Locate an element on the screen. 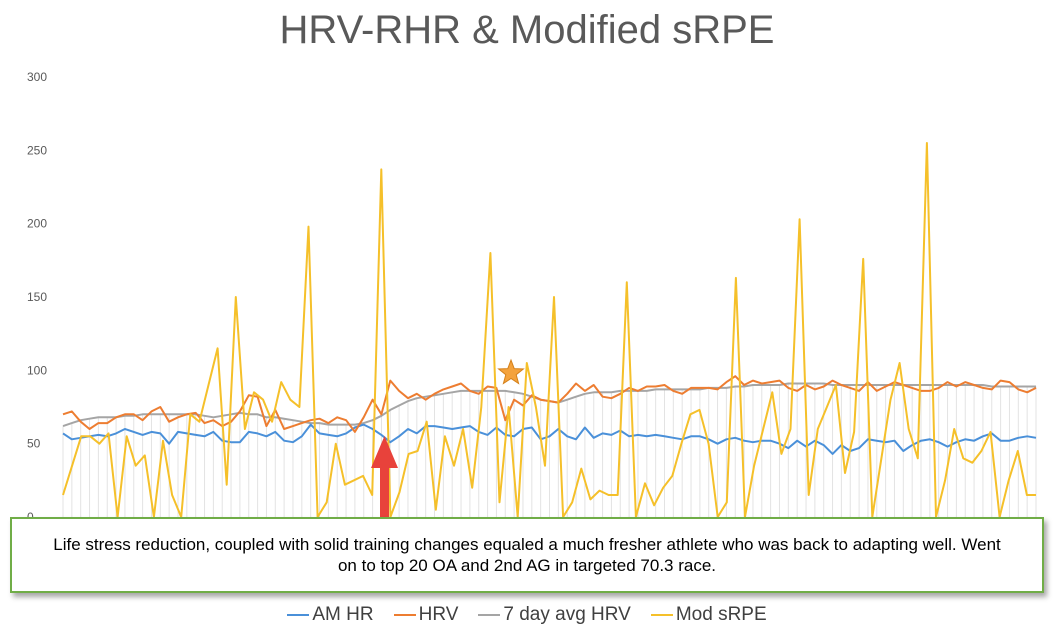 Image resolution: width=1054 pixels, height=636 pixels. series-line-am-hr is located at coordinates (549, 439).